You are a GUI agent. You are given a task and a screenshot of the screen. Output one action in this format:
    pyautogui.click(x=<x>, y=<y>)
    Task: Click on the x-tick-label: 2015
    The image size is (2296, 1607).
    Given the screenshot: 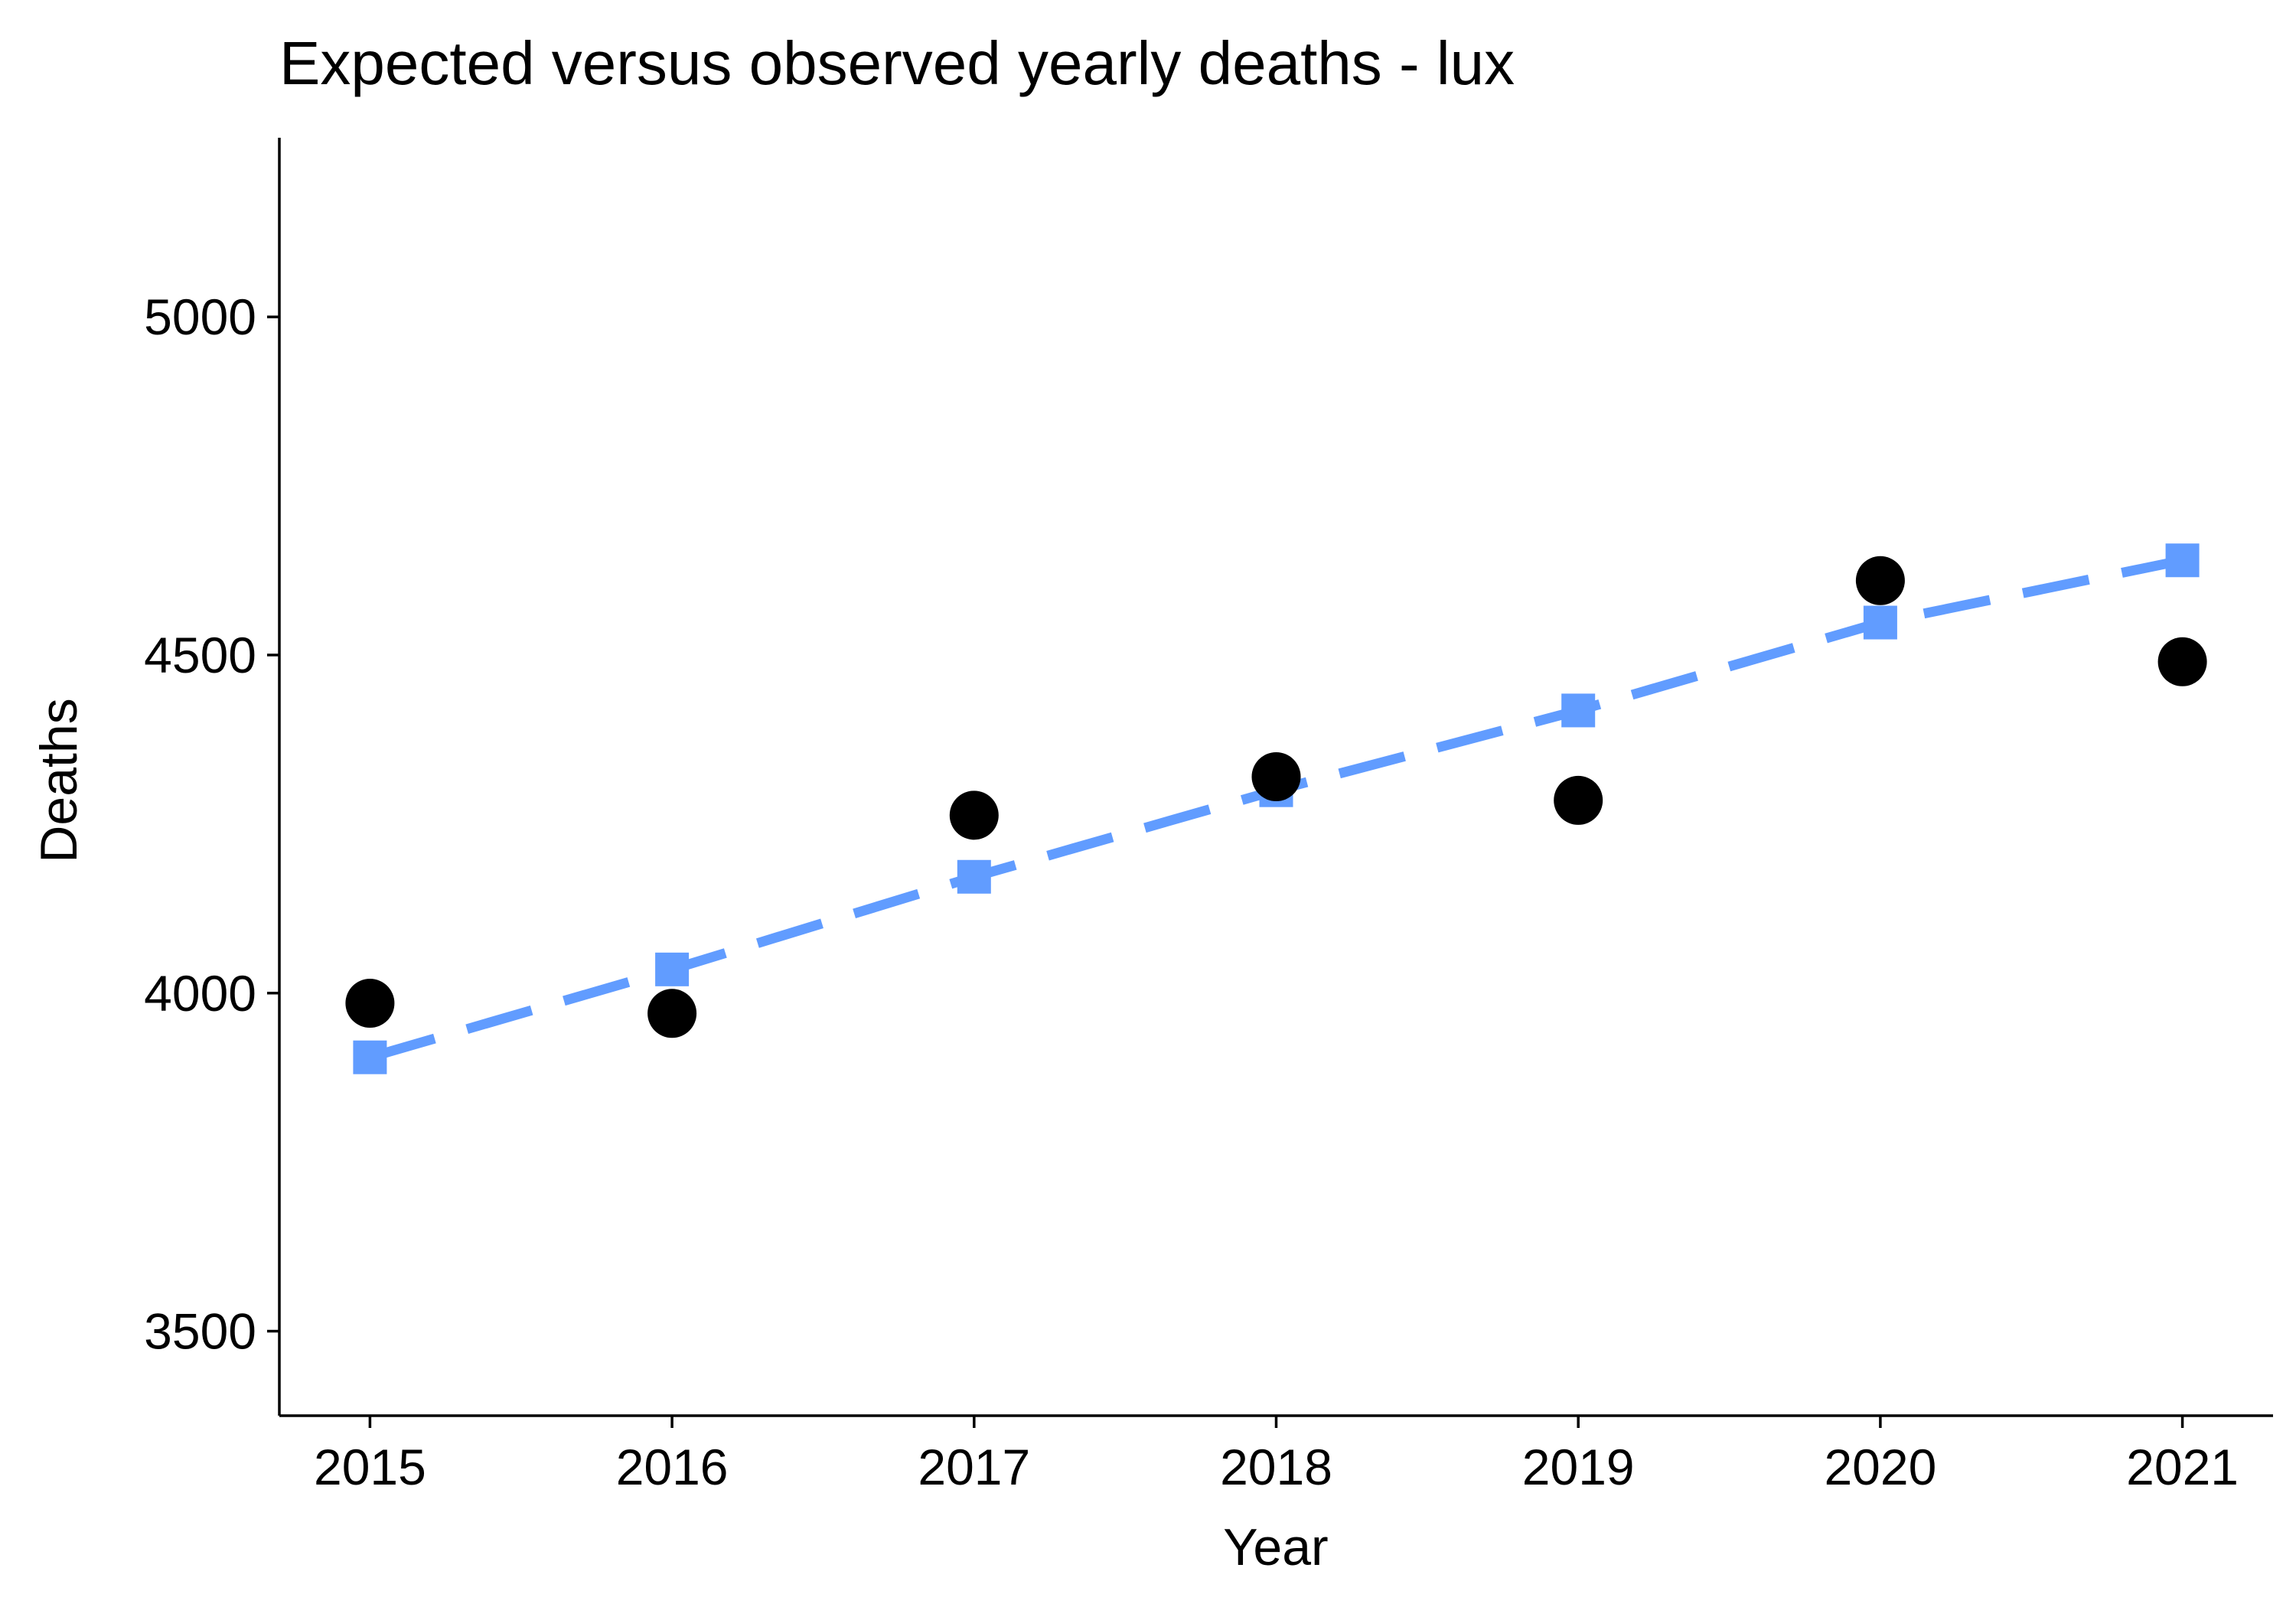 What is the action you would take?
    pyautogui.click(x=370, y=1467)
    